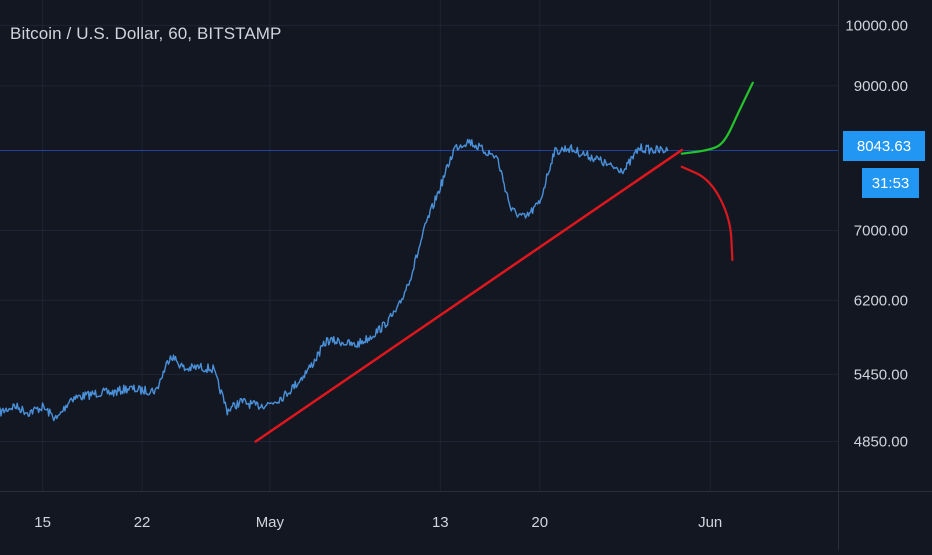  I want to click on y-tick-label: 7000.00, so click(881, 230).